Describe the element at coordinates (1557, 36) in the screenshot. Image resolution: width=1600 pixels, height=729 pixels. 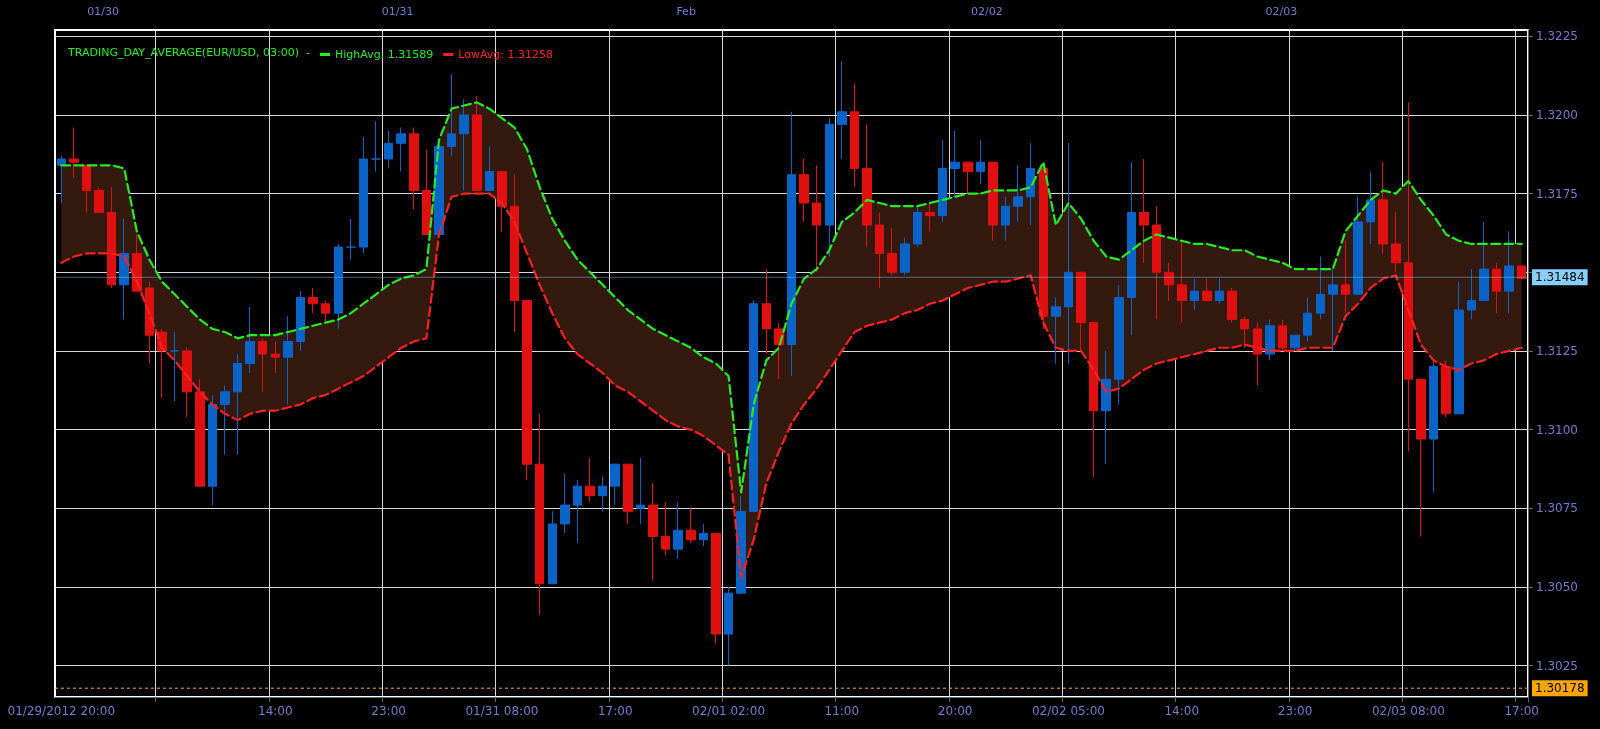
I see `y-tick-label: 1.3225` at that location.